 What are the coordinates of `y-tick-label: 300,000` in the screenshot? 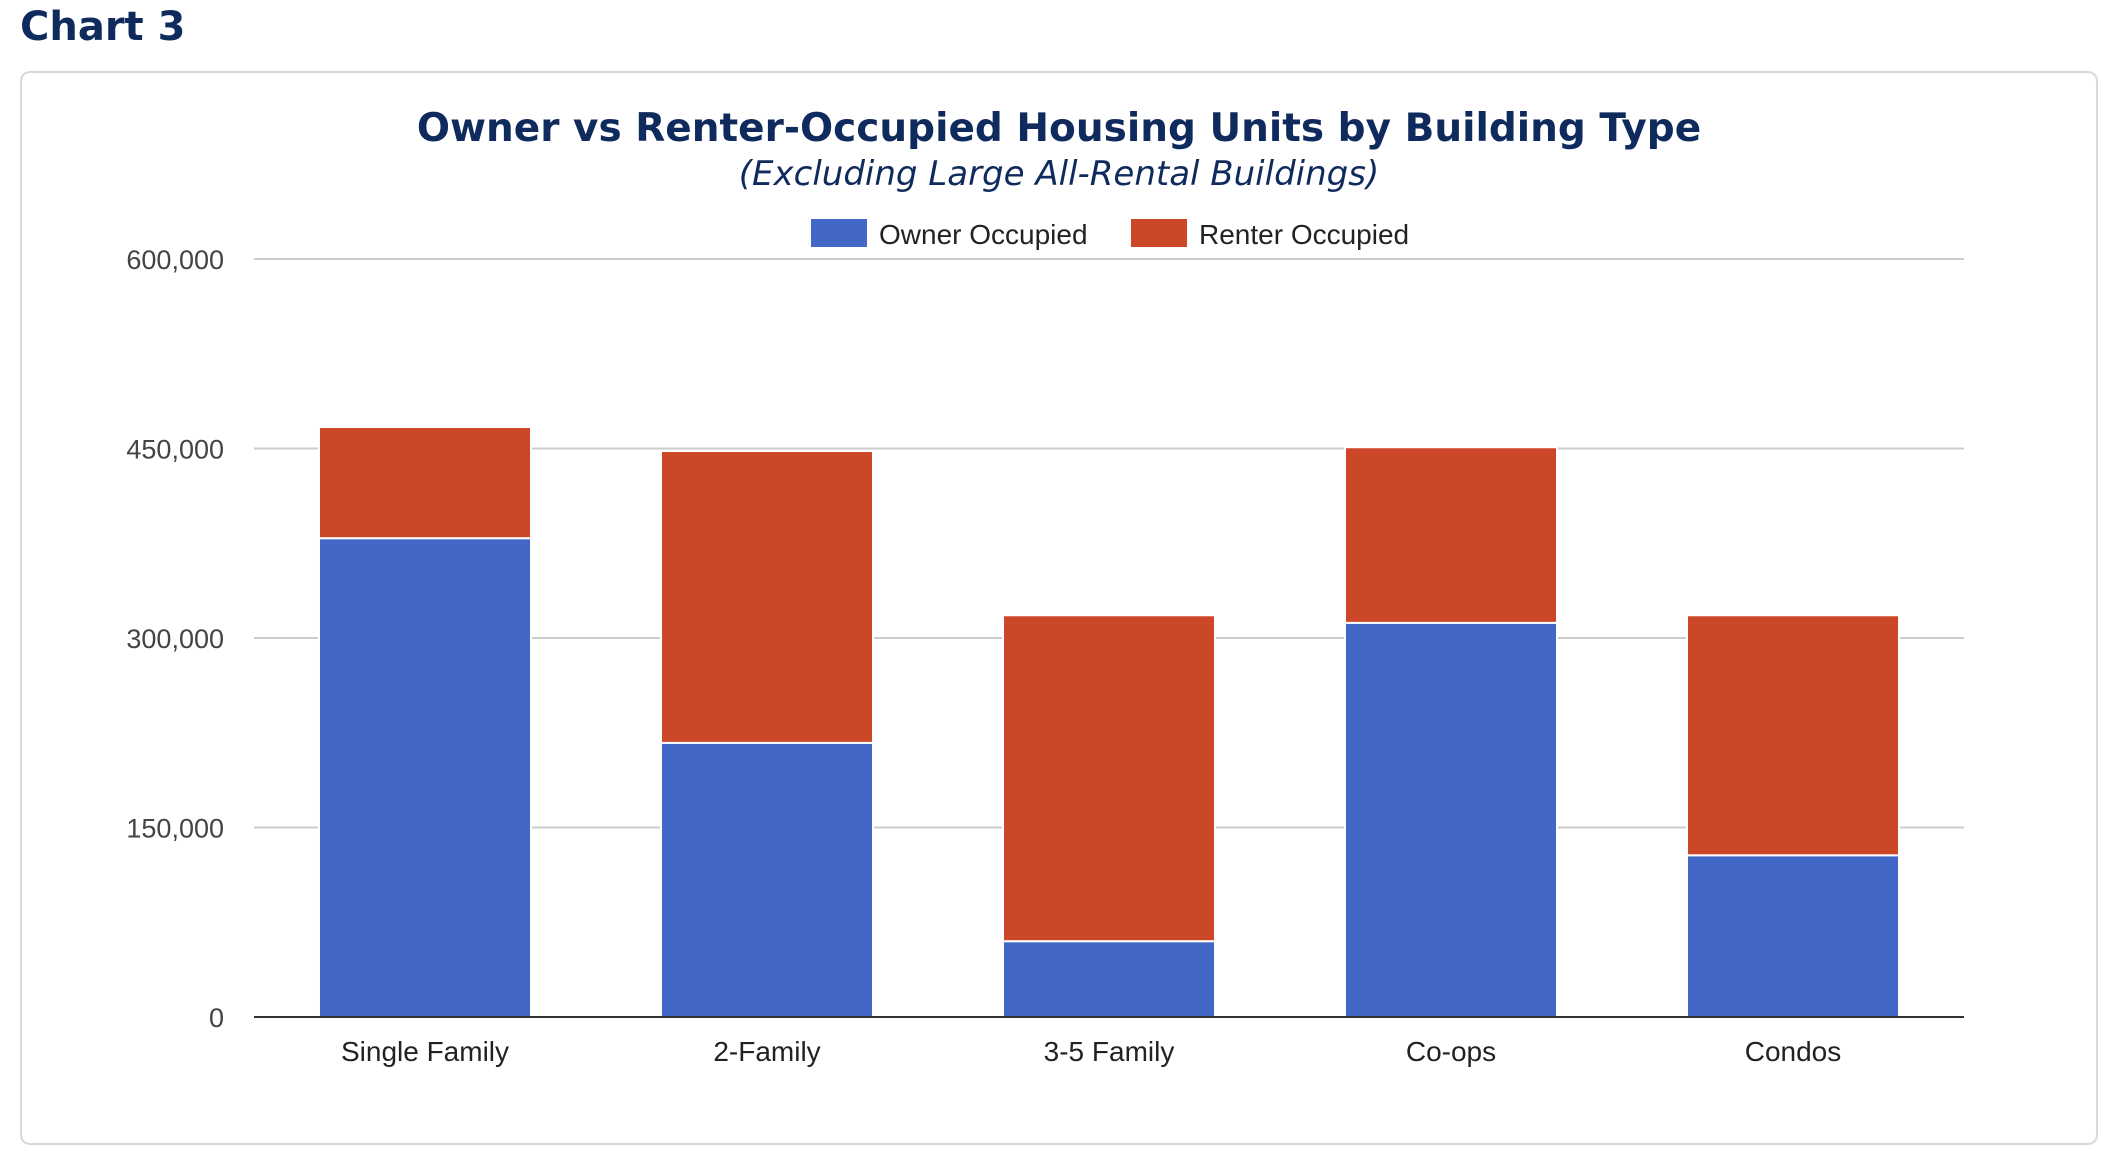 It's located at (175, 639).